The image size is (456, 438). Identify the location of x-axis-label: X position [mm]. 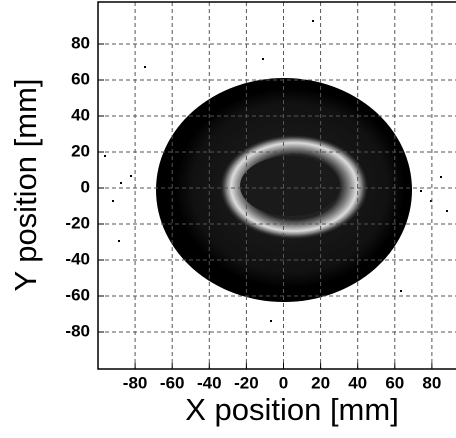
(292, 409).